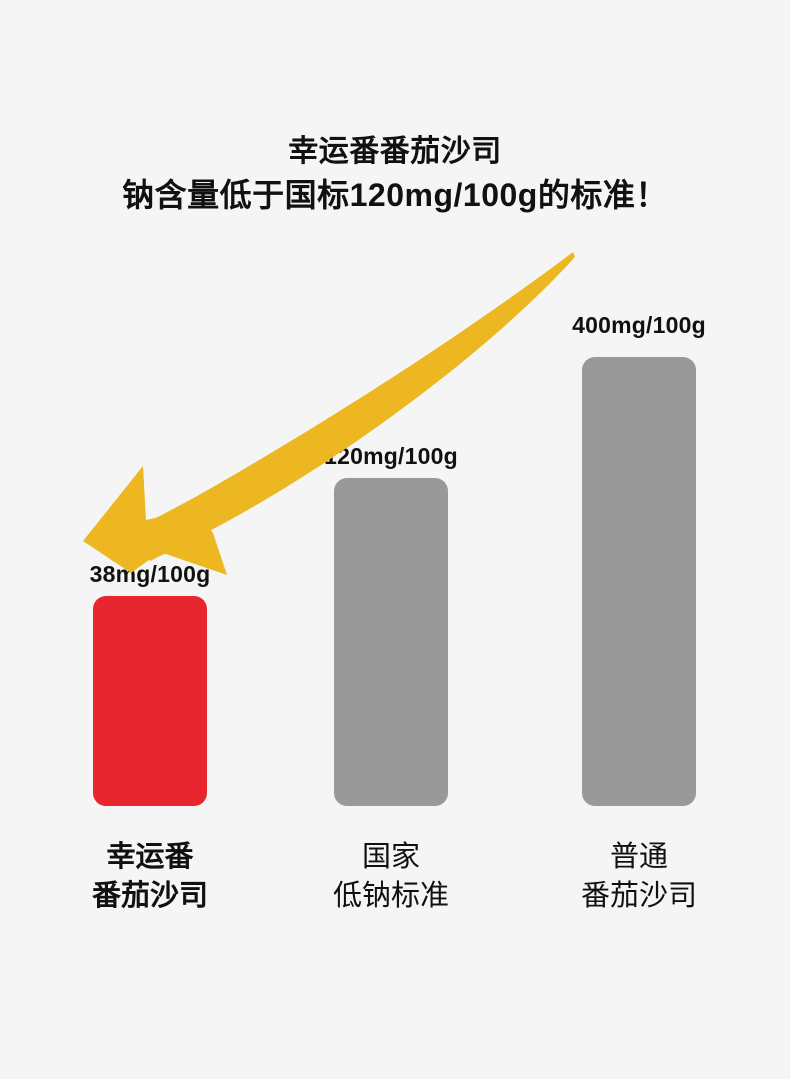 The image size is (790, 1079). Describe the element at coordinates (390, 895) in the screenshot. I see `bar-caption-national-standard-line2: 低钠标准` at that location.